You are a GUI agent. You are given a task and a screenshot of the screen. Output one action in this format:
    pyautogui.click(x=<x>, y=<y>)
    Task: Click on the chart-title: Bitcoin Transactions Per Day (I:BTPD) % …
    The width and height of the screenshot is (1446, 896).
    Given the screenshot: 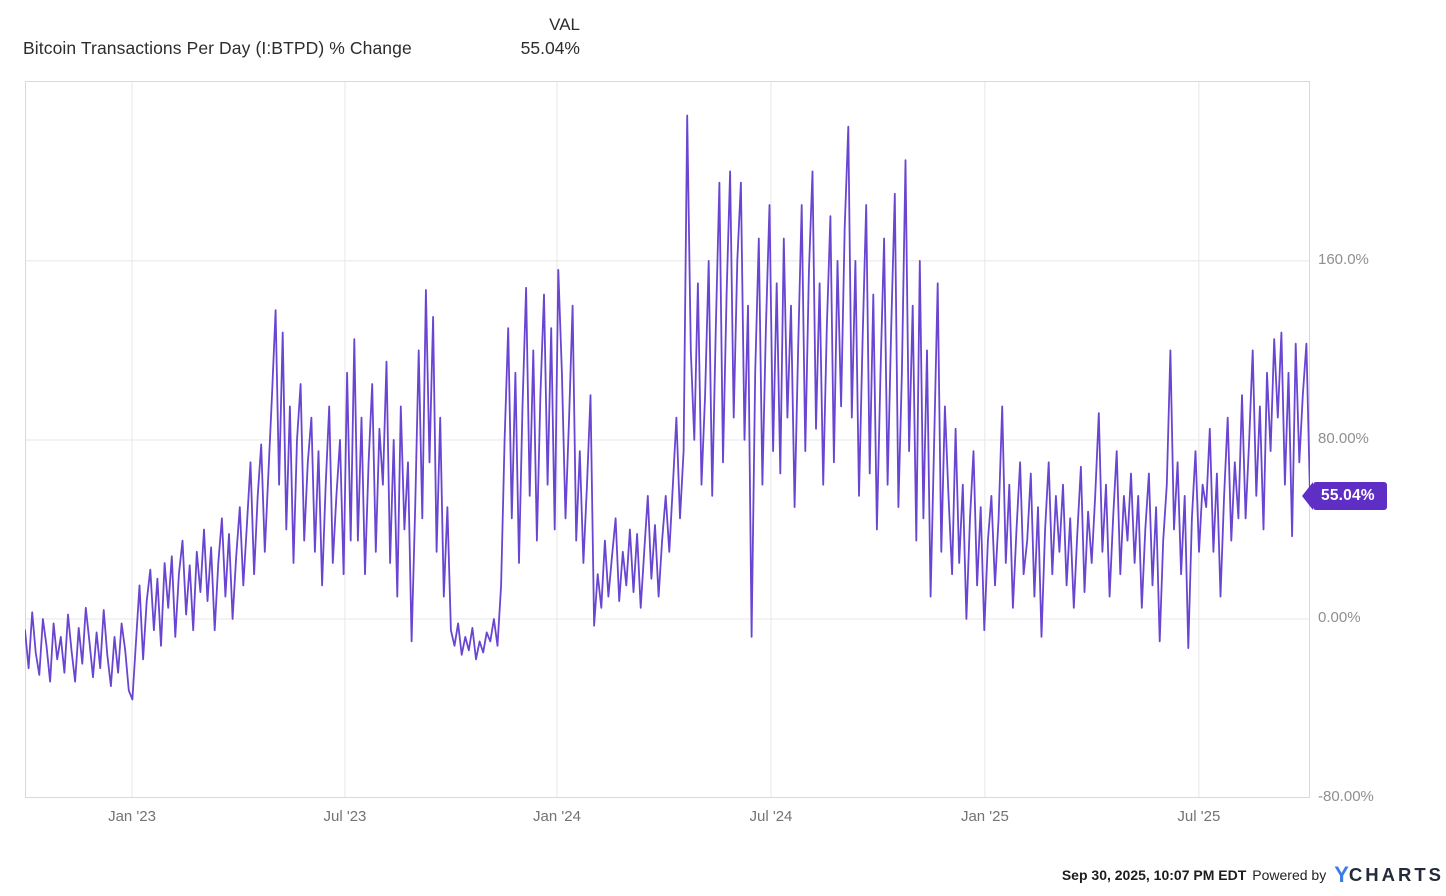 What is the action you would take?
    pyautogui.click(x=217, y=48)
    